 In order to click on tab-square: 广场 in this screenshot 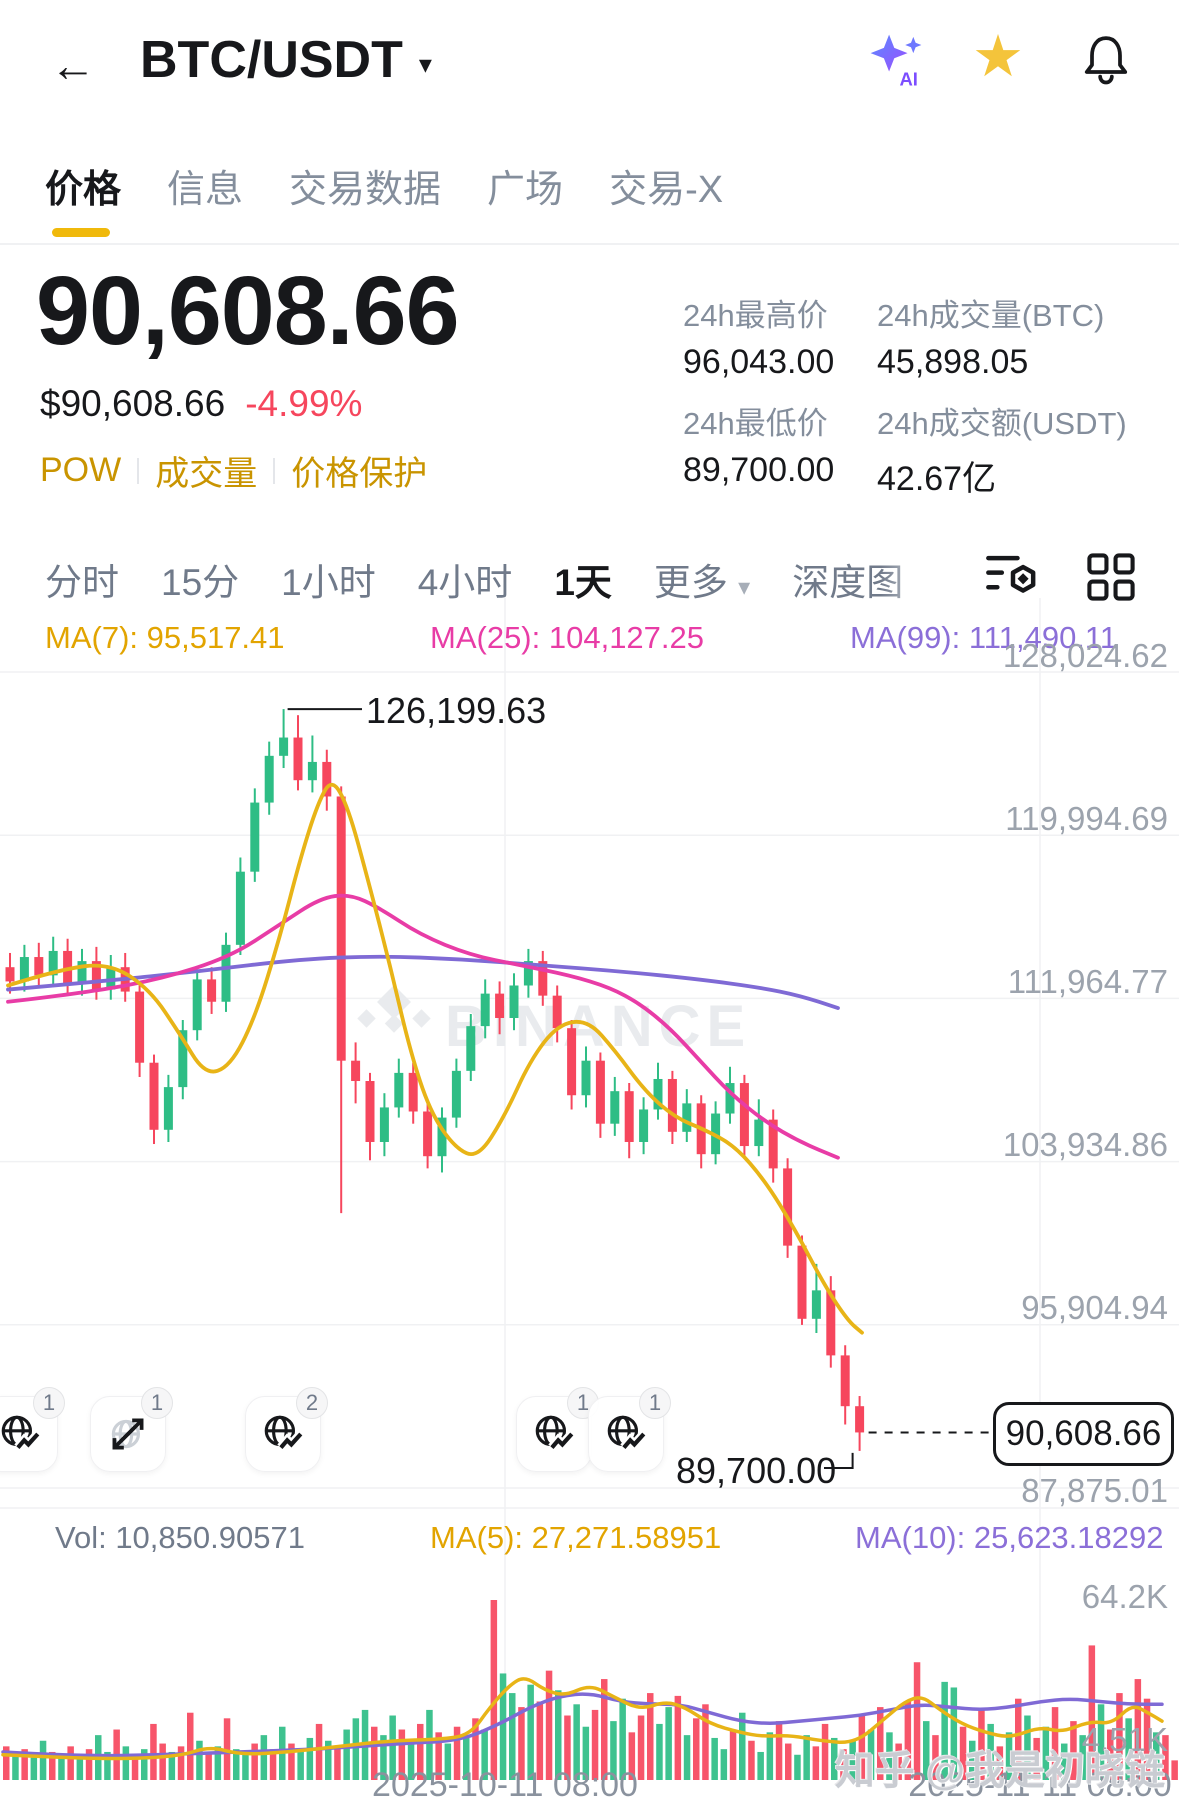, I will do `click(525, 190)`.